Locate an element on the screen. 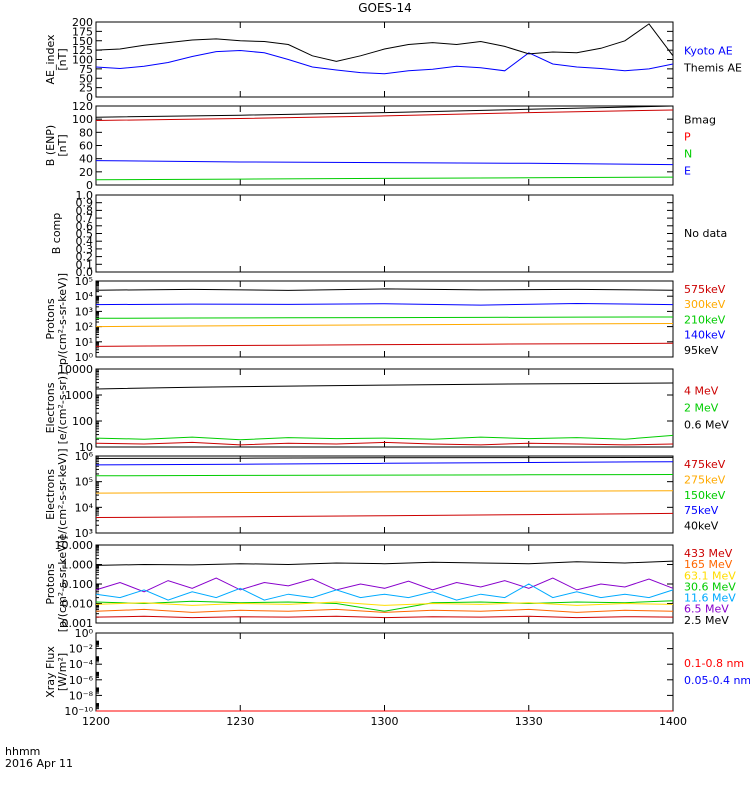 The height and width of the screenshot is (800, 750). legend-item: 140keV is located at coordinates (705, 335).